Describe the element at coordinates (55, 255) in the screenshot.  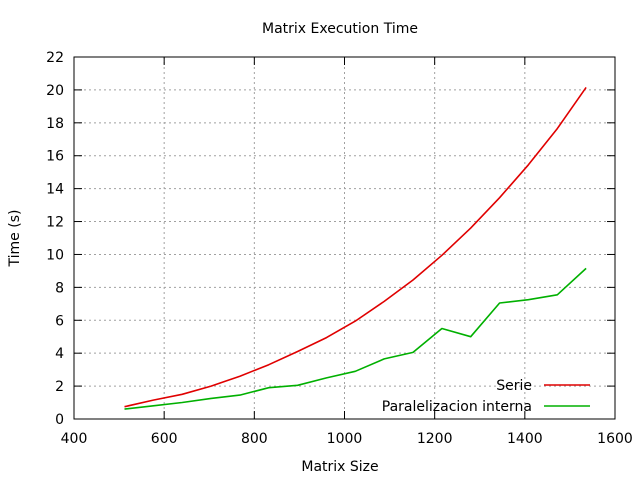
I see `y-tick-label: 10` at that location.